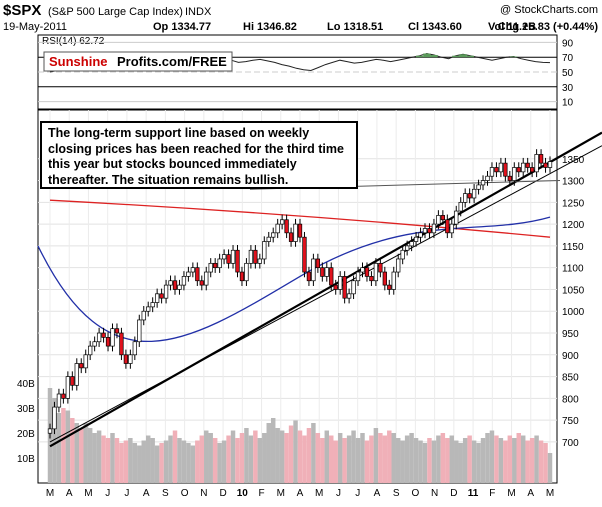  I want to click on price-tick-label: 750, so click(570, 421).